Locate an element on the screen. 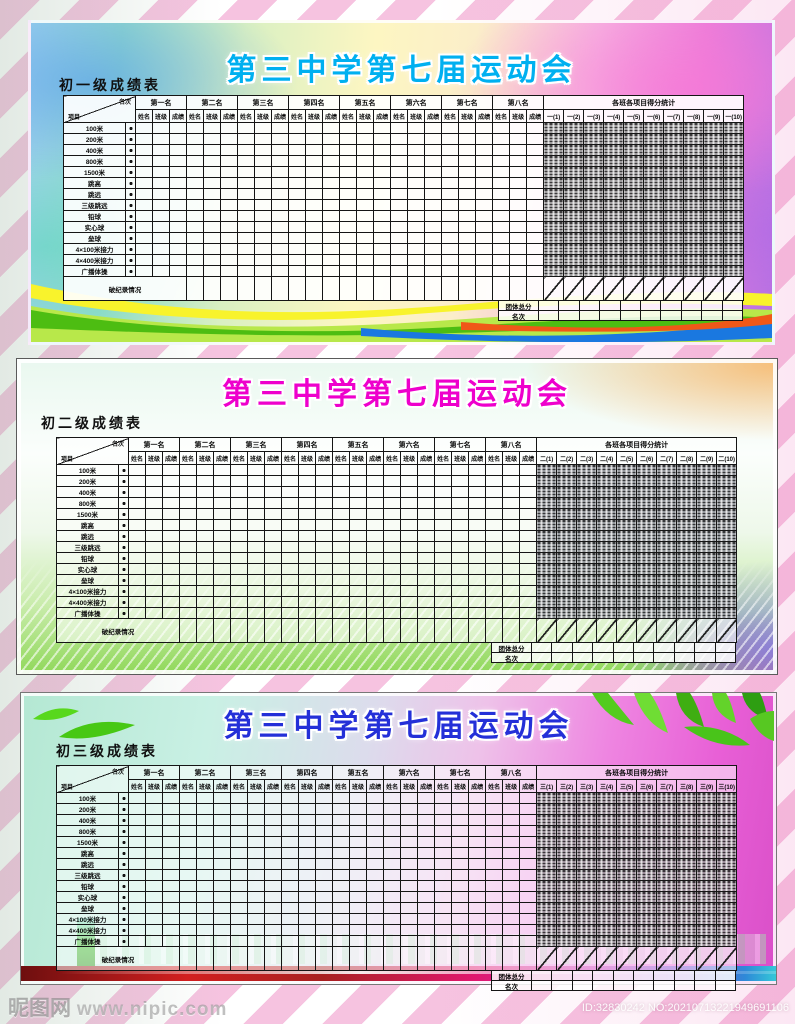 This screenshot has height=1024, width=795. event-row-label: 400米 is located at coordinates (94, 150).